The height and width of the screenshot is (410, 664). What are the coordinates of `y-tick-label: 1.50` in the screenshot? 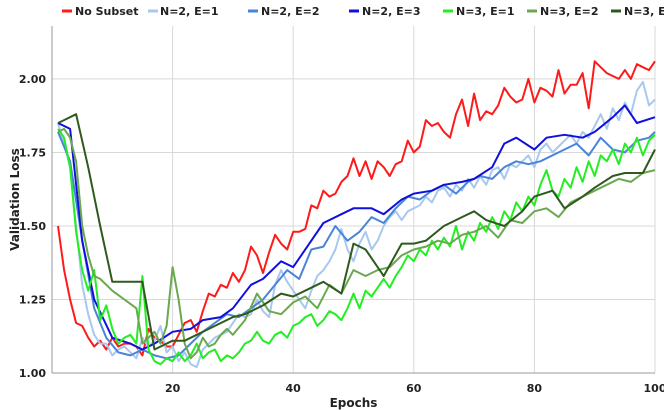 It's located at (32, 226).